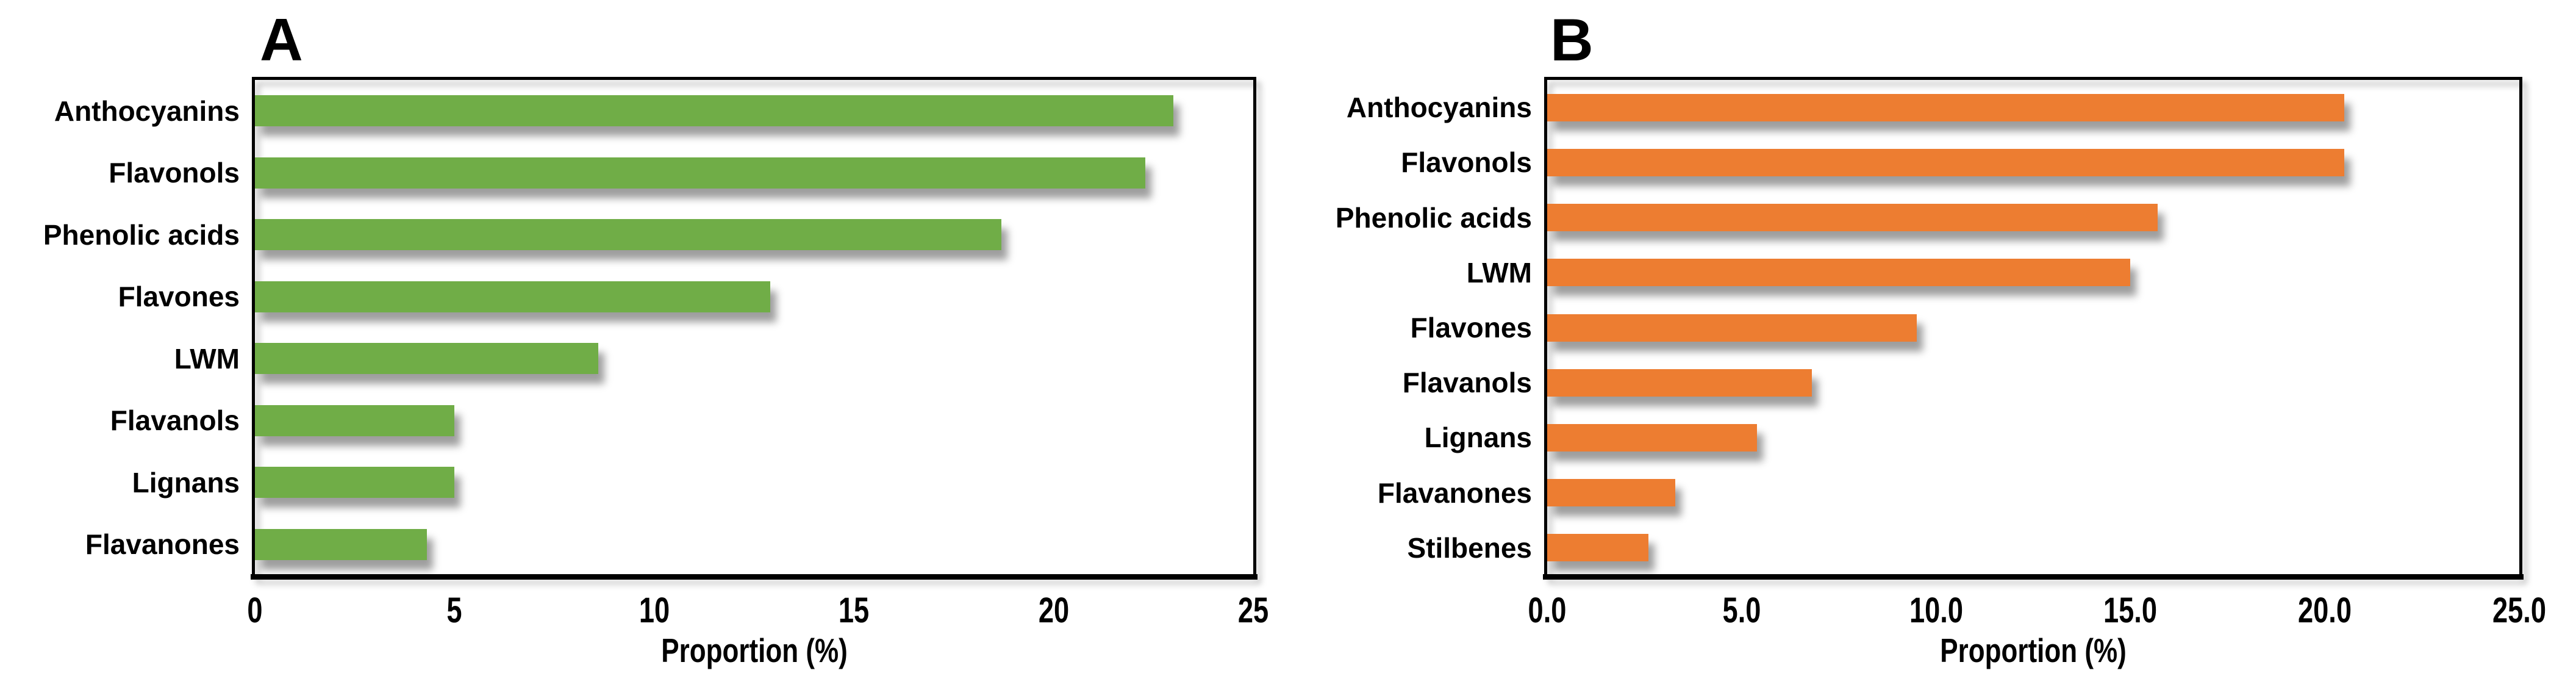 This screenshot has height=698, width=2576. Describe the element at coordinates (255, 610) in the screenshot. I see `x-tick-label: 0` at that location.